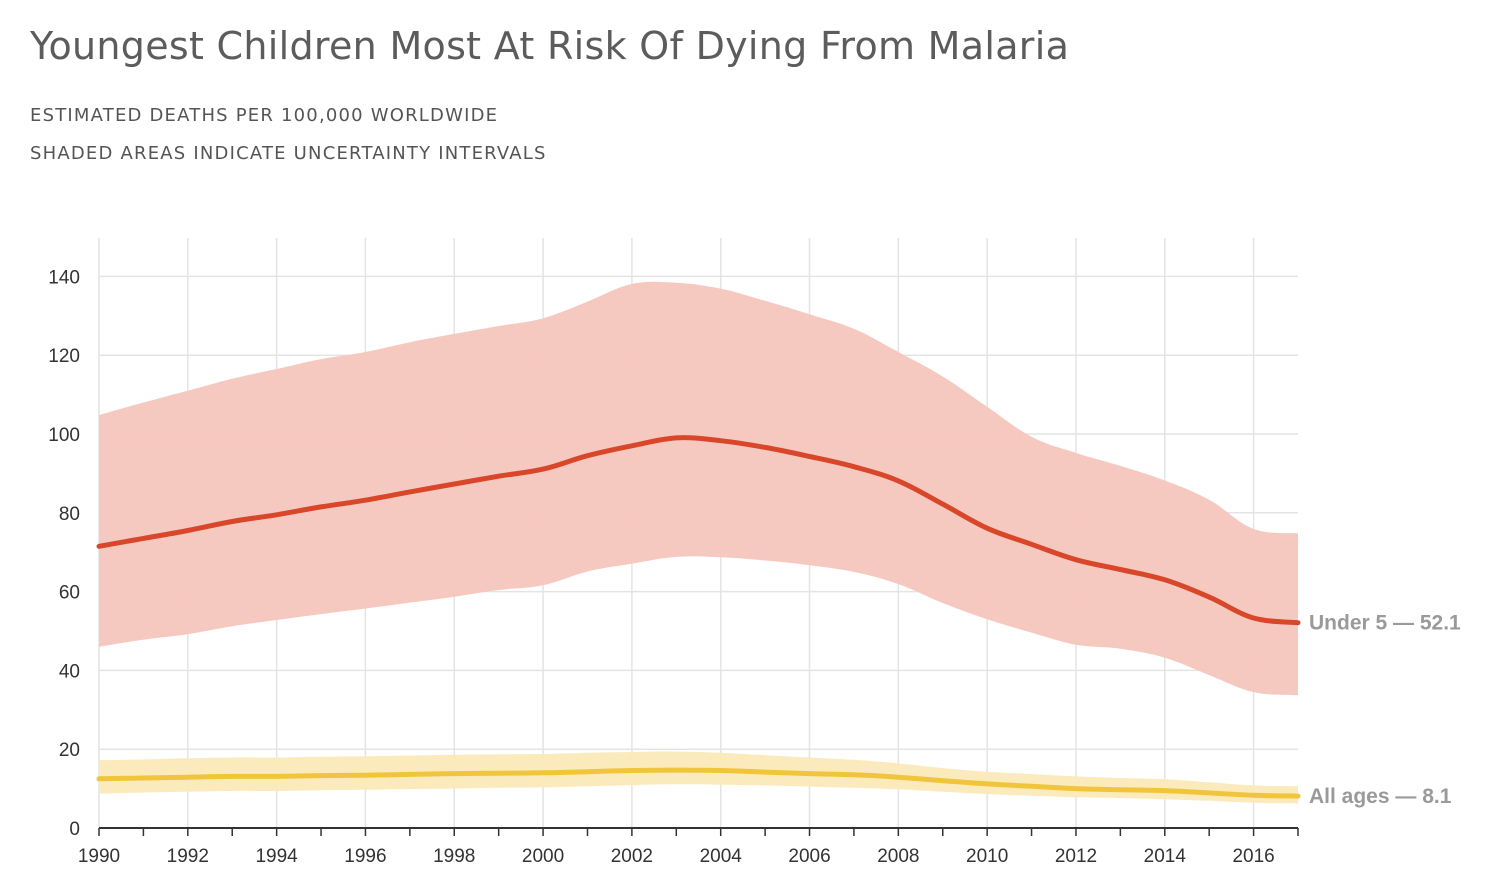 The width and height of the screenshot is (1506, 894). Describe the element at coordinates (1385, 623) in the screenshot. I see `series-label-under-5: Under 5 — 52.1` at that location.